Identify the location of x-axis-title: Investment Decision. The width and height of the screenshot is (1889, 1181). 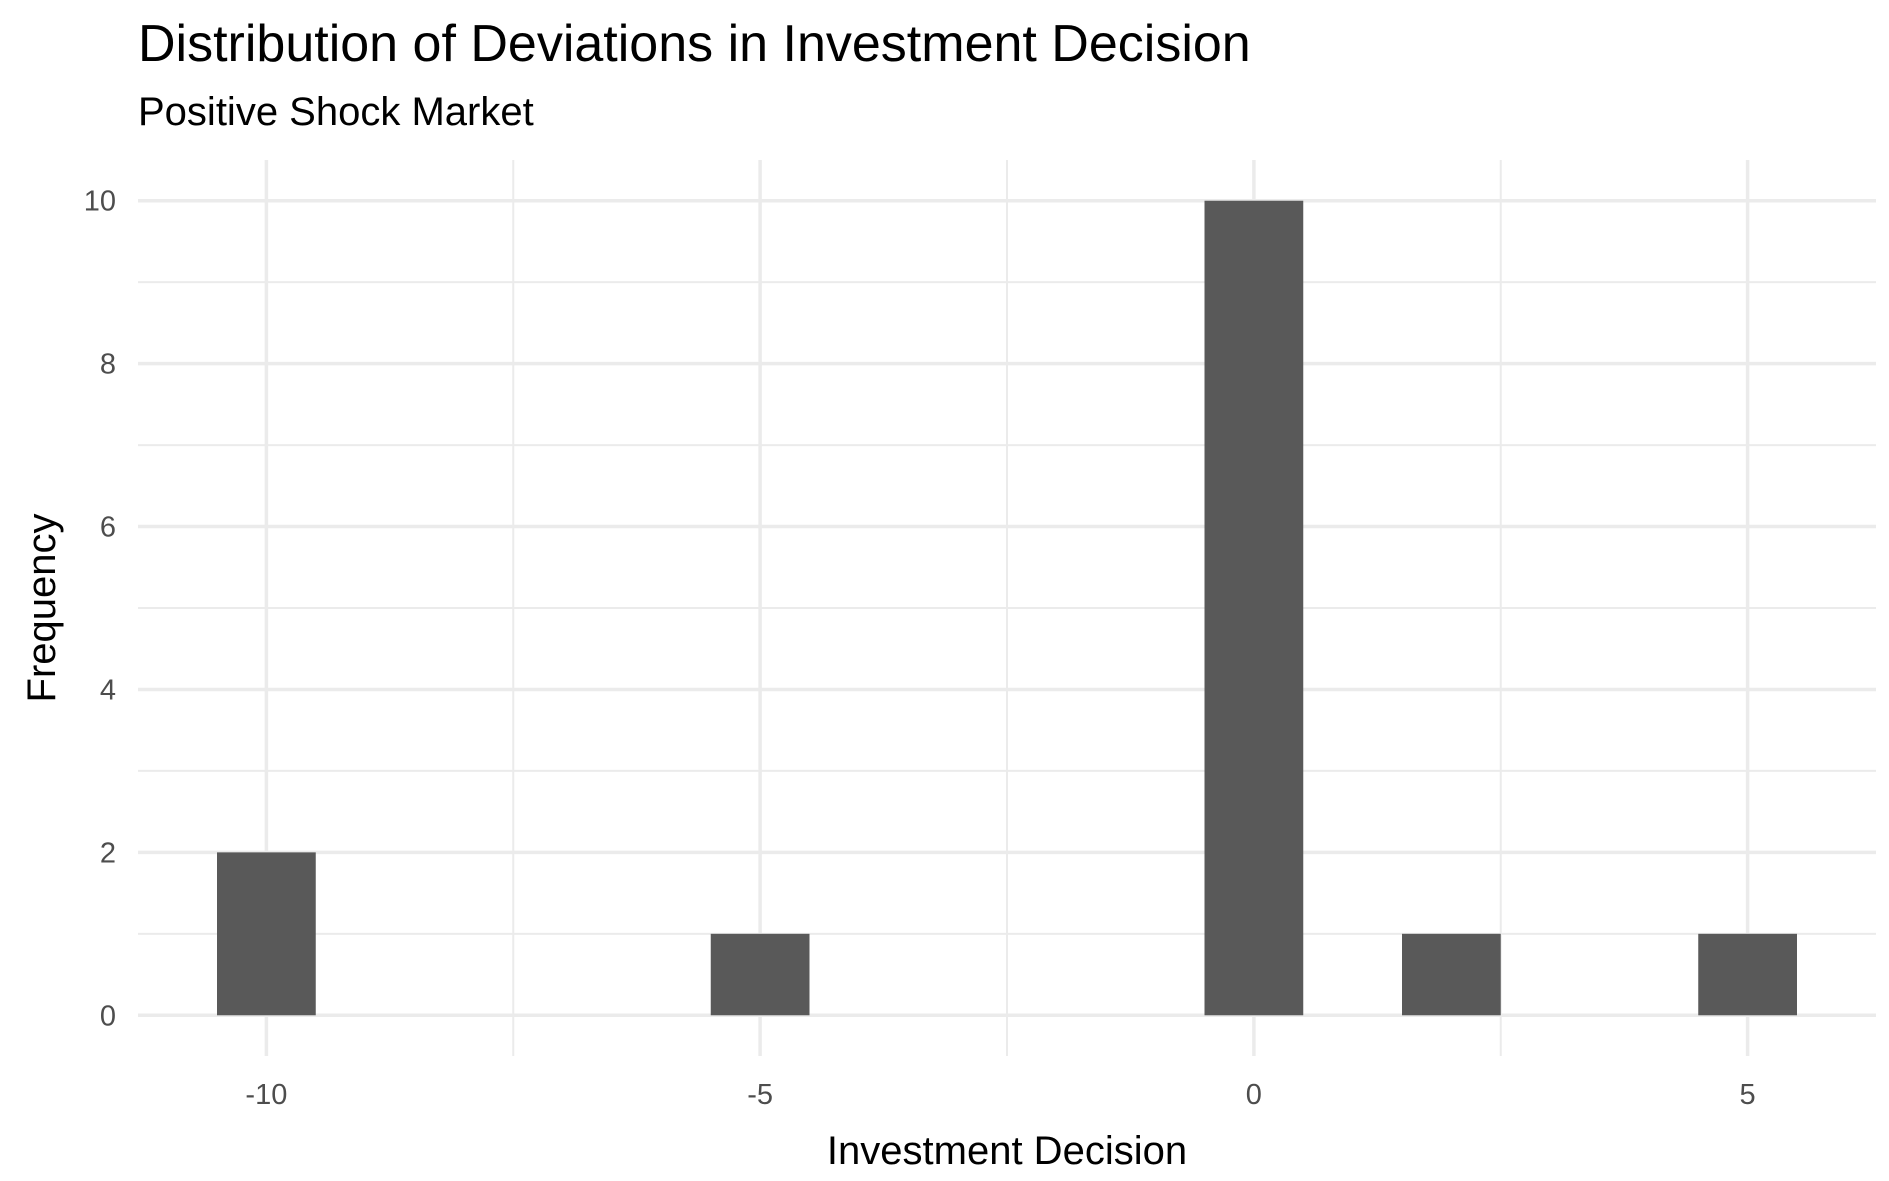
(1007, 1151).